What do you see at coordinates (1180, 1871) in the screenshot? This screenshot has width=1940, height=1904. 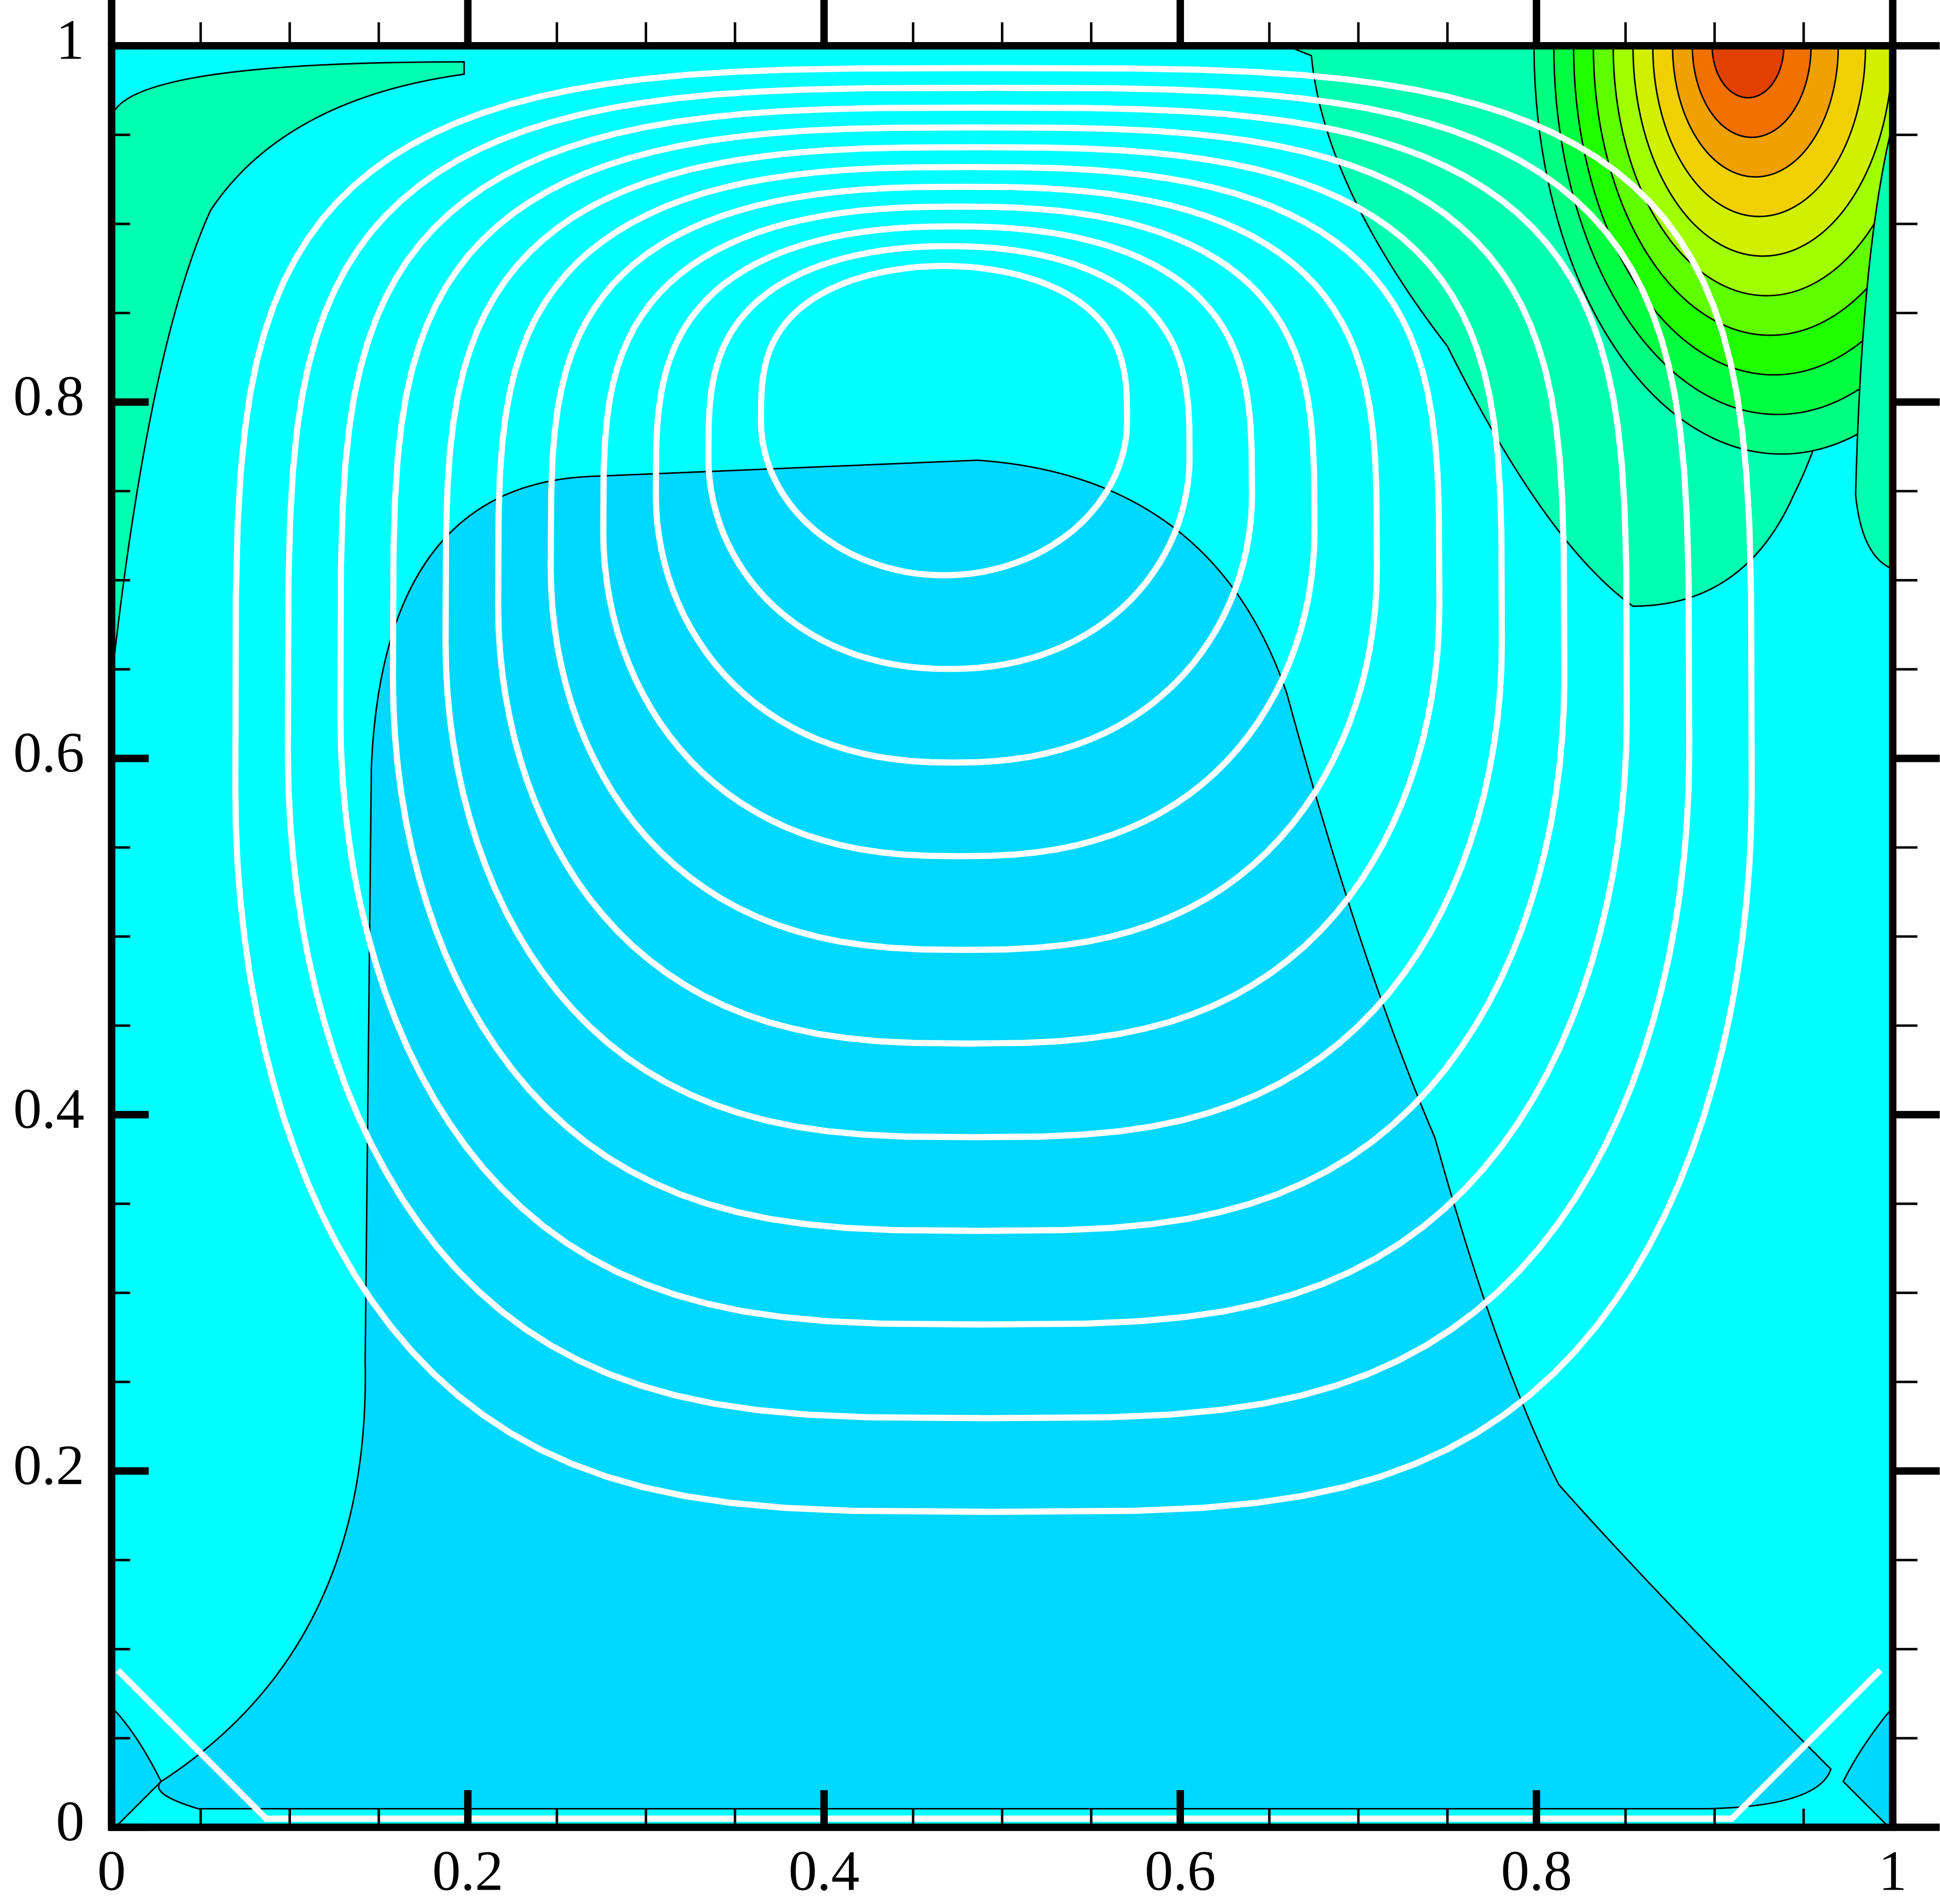 I see `x-tick-label: 0.6` at bounding box center [1180, 1871].